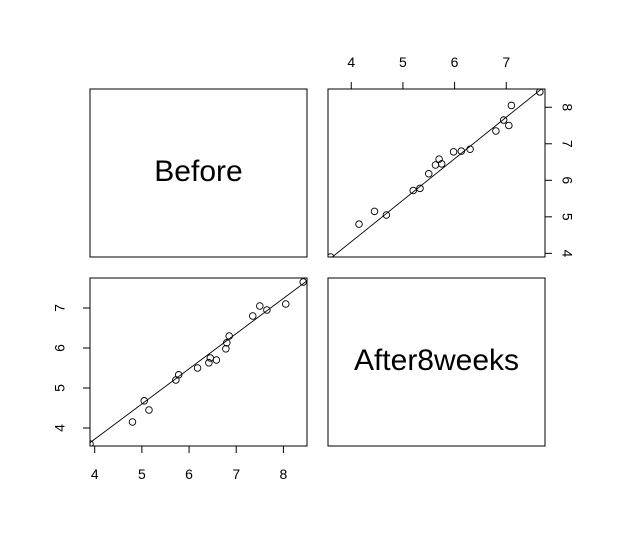 The height and width of the screenshot is (536, 635). Describe the element at coordinates (284, 474) in the screenshot. I see `bottom-axis-tick-label: 8` at that location.